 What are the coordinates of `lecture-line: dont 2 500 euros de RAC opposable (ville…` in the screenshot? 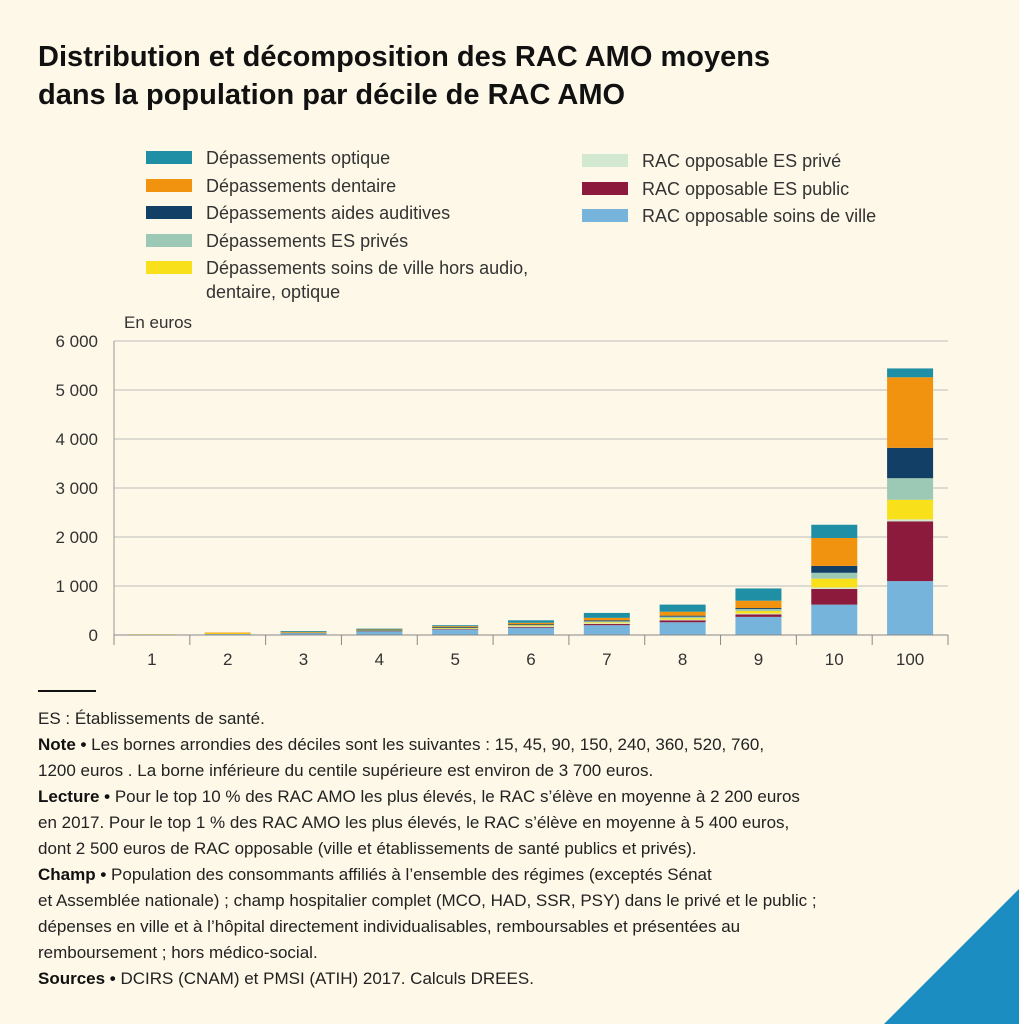 It's located at (367, 848).